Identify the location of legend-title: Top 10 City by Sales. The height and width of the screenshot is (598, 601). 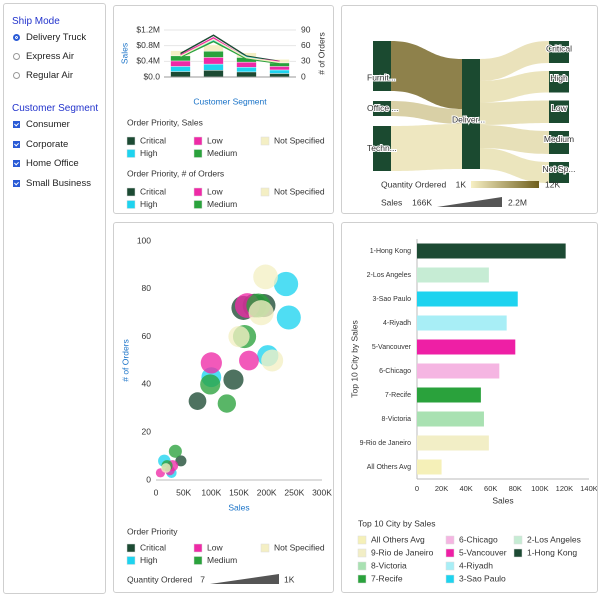
(396, 523).